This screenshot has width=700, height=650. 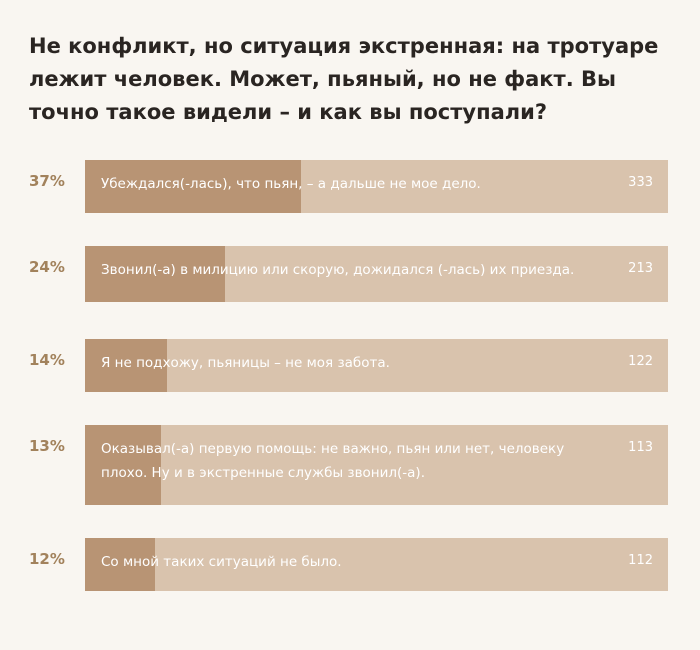 What do you see at coordinates (640, 182) in the screenshot?
I see `vote-count: 333` at bounding box center [640, 182].